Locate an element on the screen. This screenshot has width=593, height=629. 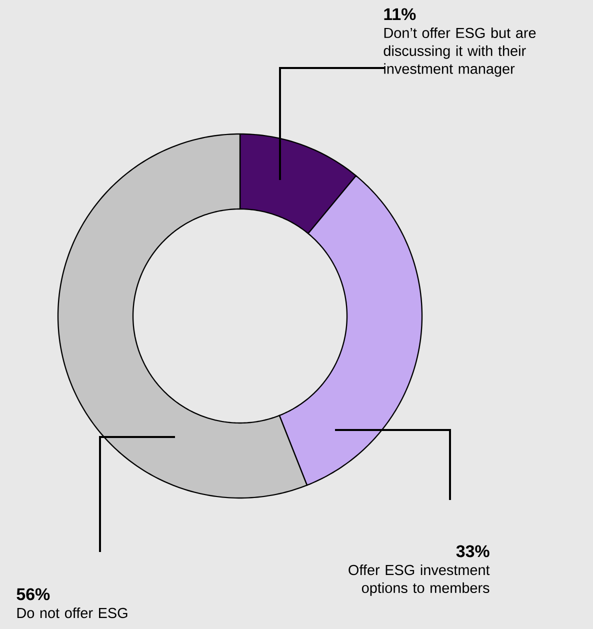
slice-label: Offer ESG investment options to members is located at coordinates (419, 580).